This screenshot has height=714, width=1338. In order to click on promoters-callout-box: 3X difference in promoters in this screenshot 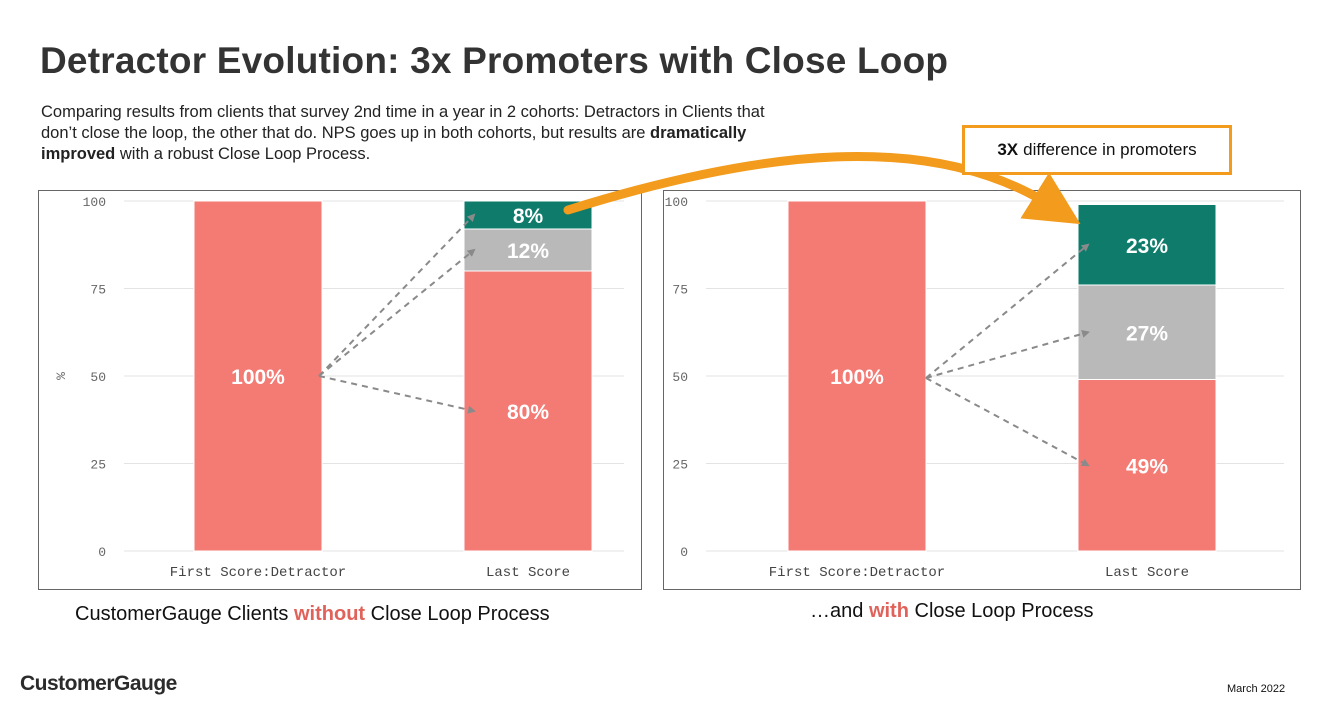, I will do `click(1097, 150)`.